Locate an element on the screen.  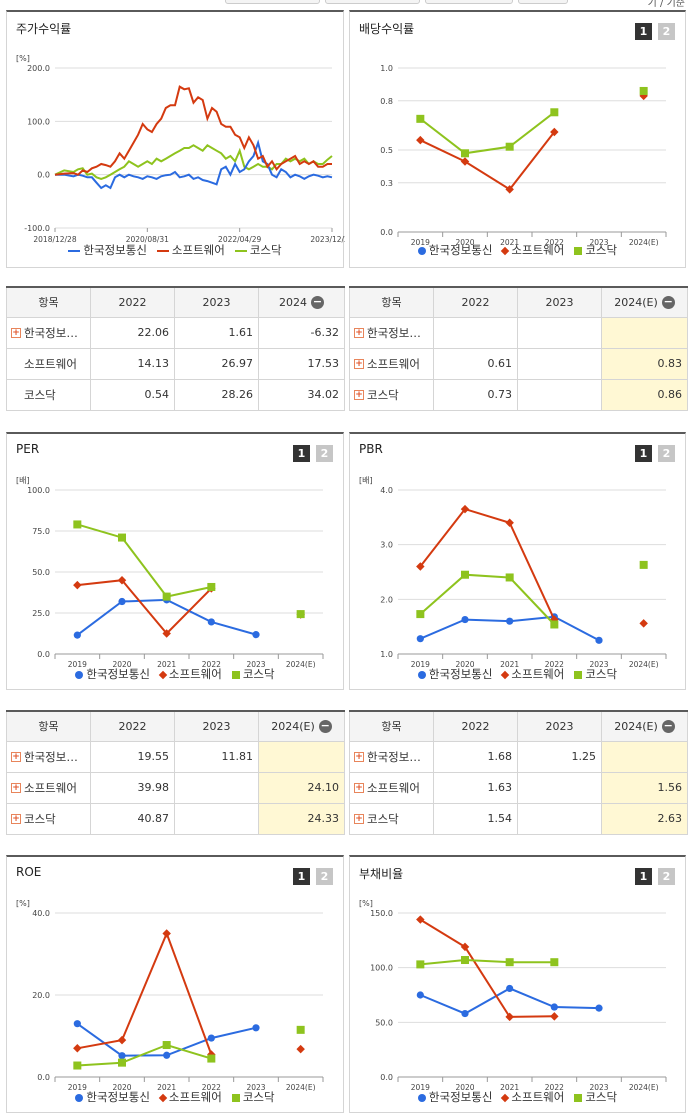
chart-legend: 한국정보통신 소프트웨어 코스닥 is located at coordinates (517, 250).